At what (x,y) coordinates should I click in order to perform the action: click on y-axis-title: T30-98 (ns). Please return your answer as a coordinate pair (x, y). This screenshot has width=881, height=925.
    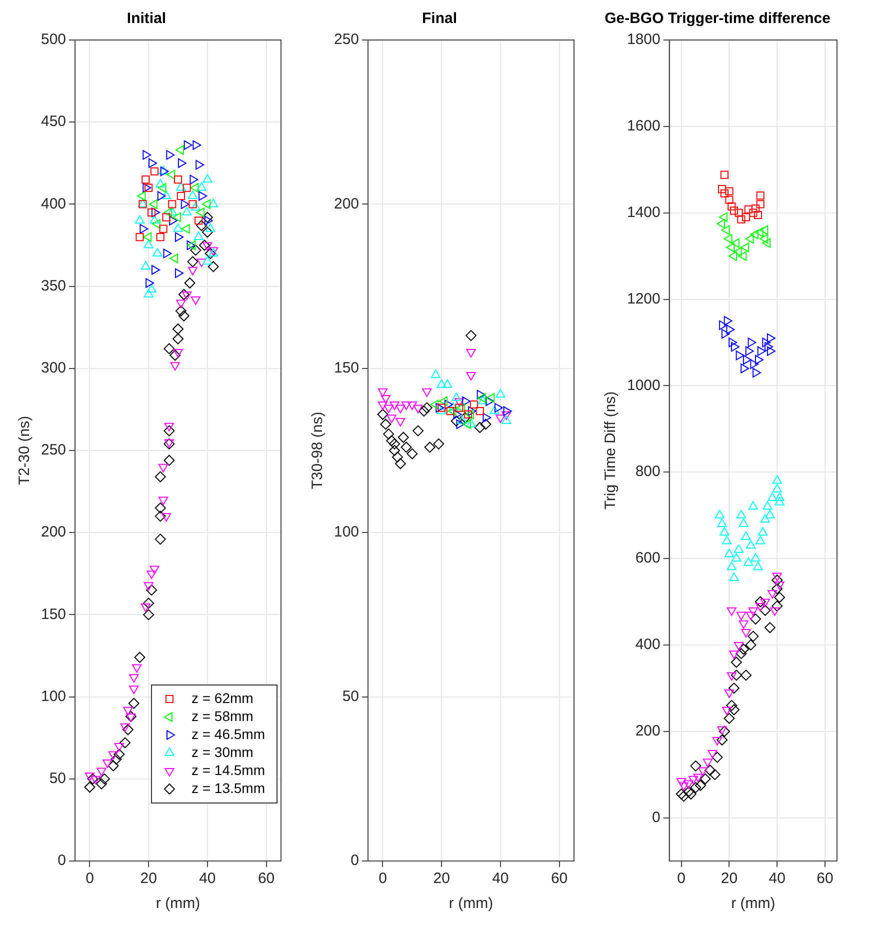
    Looking at the image, I should click on (317, 451).